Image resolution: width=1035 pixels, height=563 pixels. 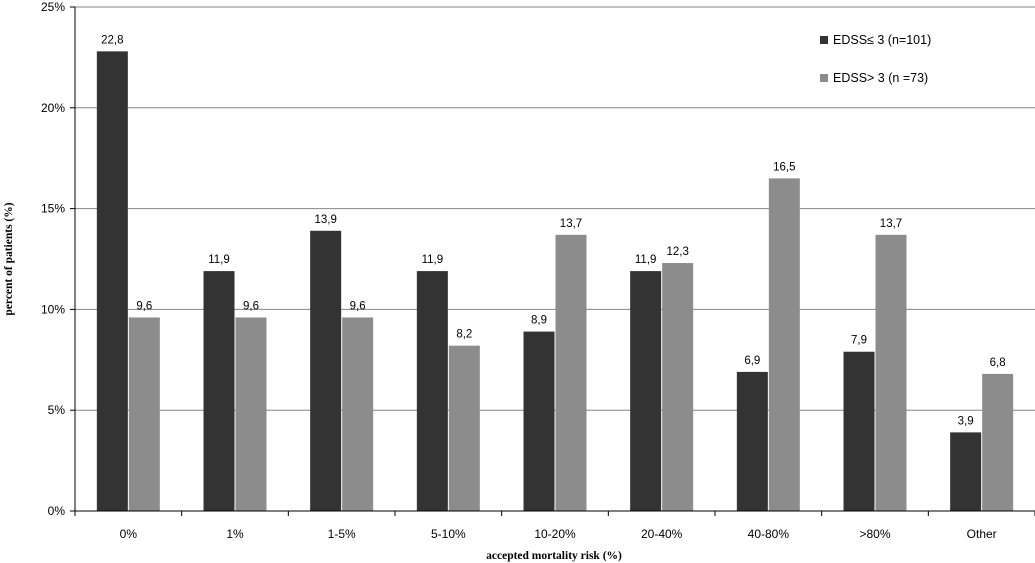 I want to click on x-tick-label: 20-40%, so click(x=662, y=534).